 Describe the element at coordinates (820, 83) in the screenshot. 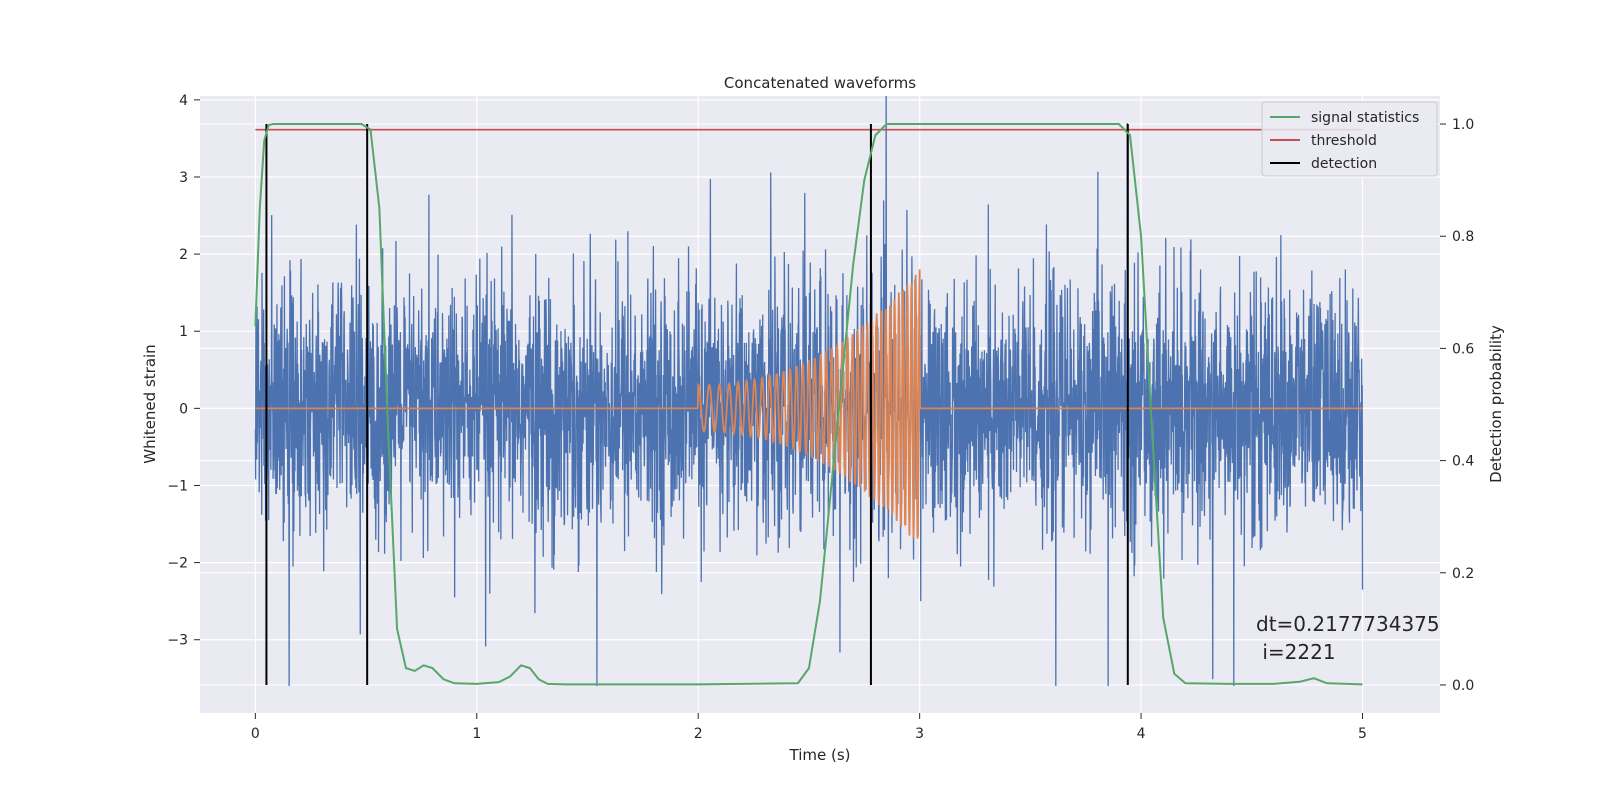

I see `chart-title: Concatenated waveforms` at that location.